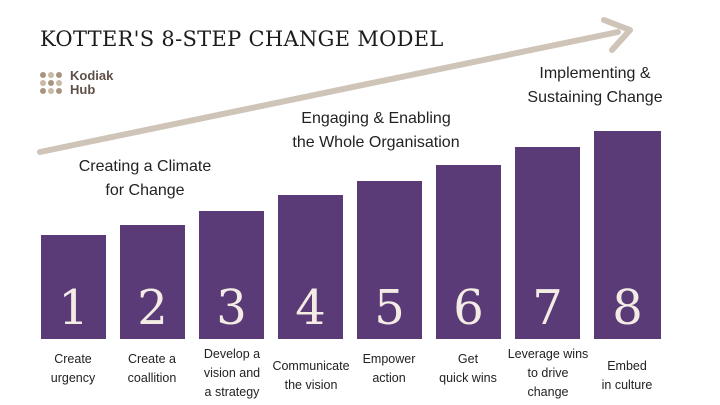 The image size is (720, 405). I want to click on phase-line: the Whole Organisation, so click(376, 142).